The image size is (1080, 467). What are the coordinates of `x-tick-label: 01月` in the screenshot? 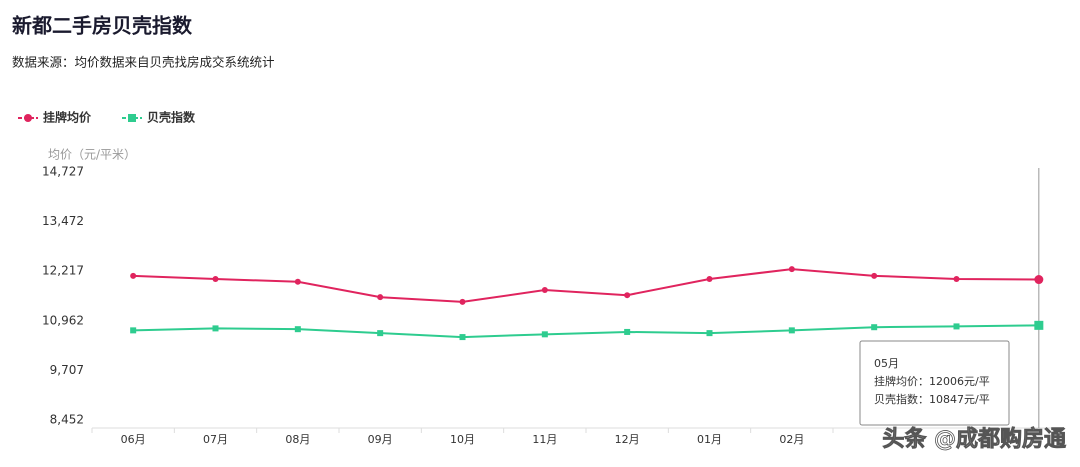 It's located at (709, 439).